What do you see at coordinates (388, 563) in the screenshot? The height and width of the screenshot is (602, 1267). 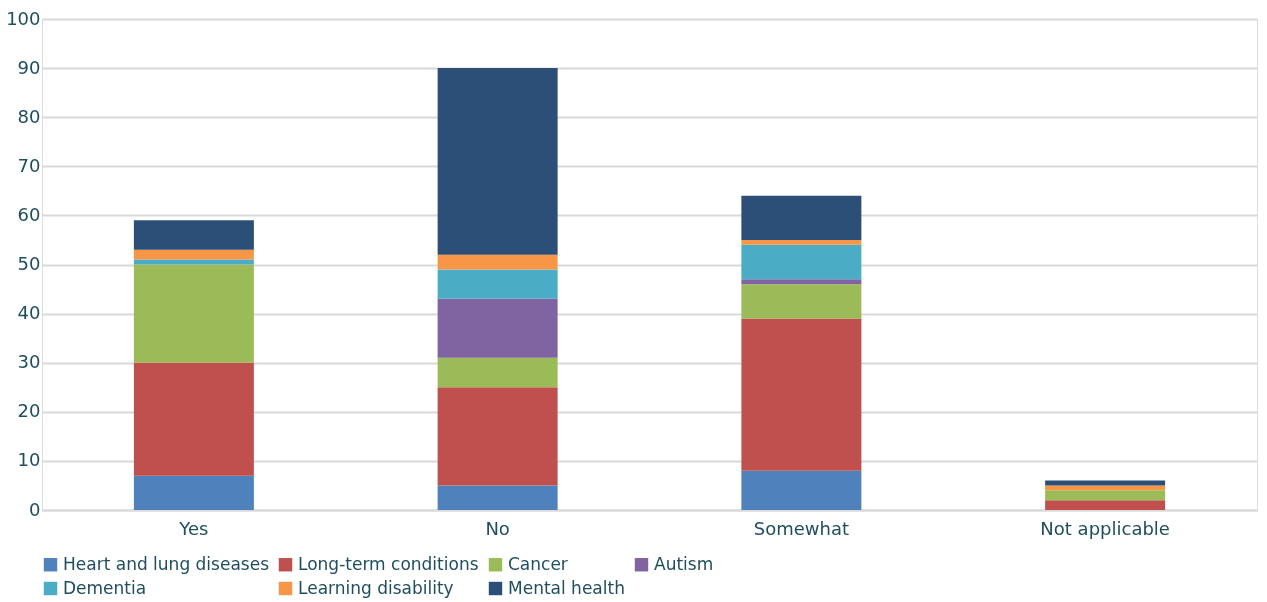 I see `legend-label: Long-term conditions` at bounding box center [388, 563].